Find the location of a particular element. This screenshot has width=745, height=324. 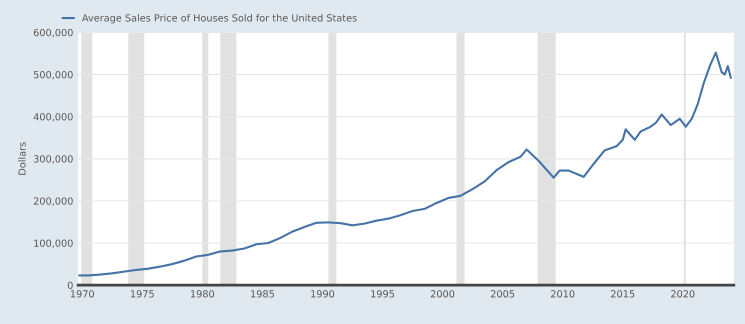

y-axis-title: Dollars is located at coordinates (22, 158).